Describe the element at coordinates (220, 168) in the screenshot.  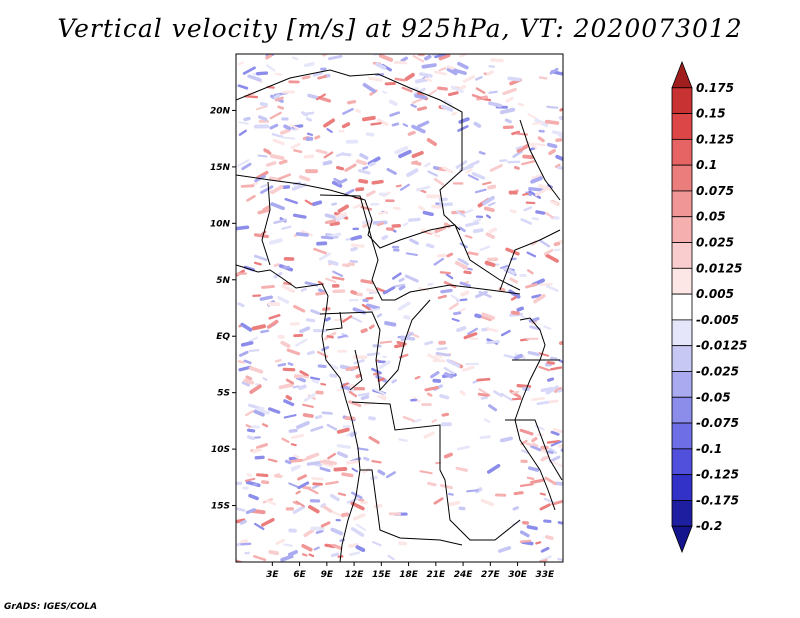
I see `lat-tick-label: 15N` at that location.